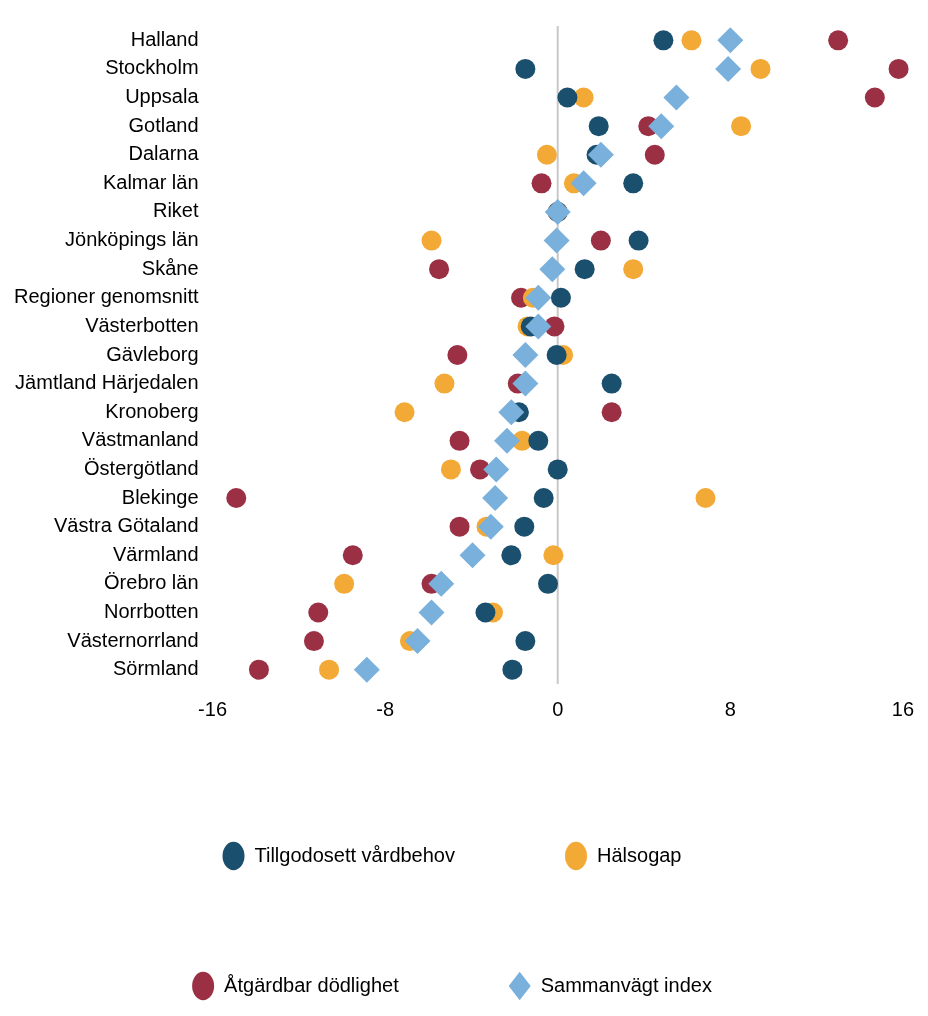 The width and height of the screenshot is (928, 1016). What do you see at coordinates (639, 854) in the screenshot?
I see `legend-label: Hälsogap` at bounding box center [639, 854].